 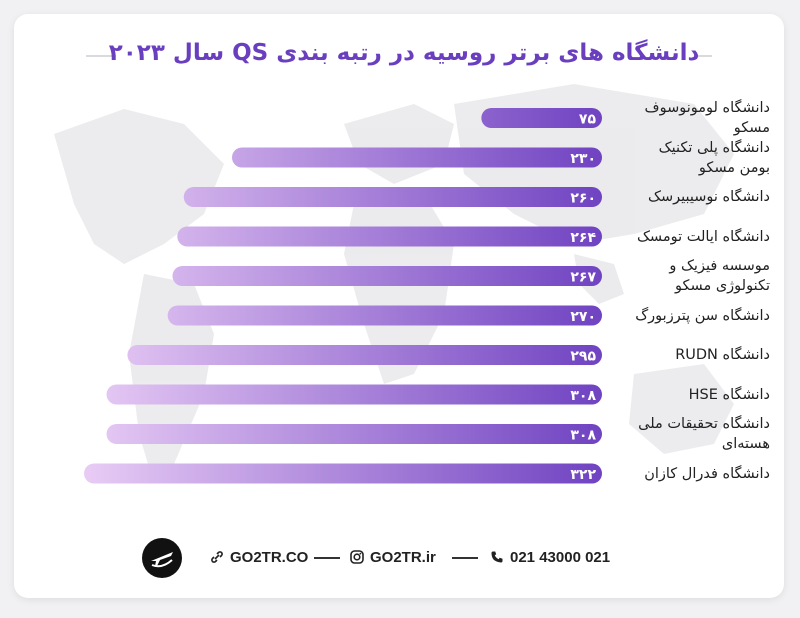 I want to click on phone-icon, so click(x=497, y=557).